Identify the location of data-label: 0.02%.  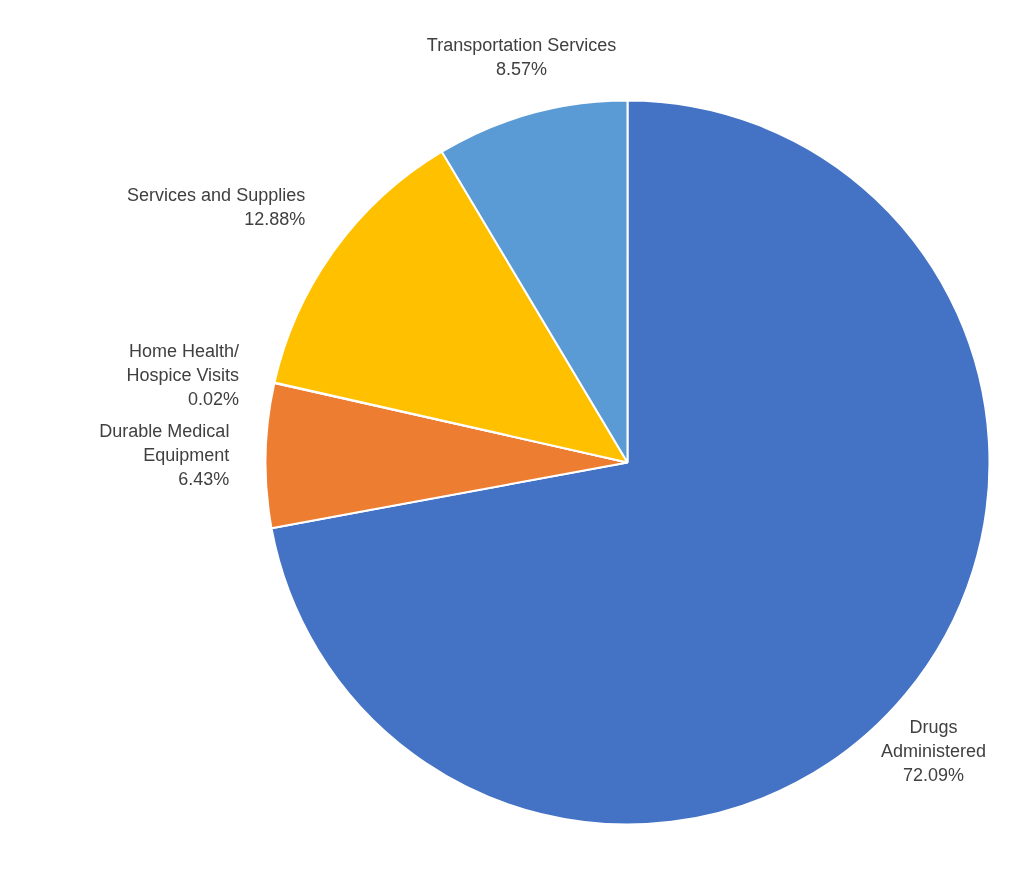
(214, 398).